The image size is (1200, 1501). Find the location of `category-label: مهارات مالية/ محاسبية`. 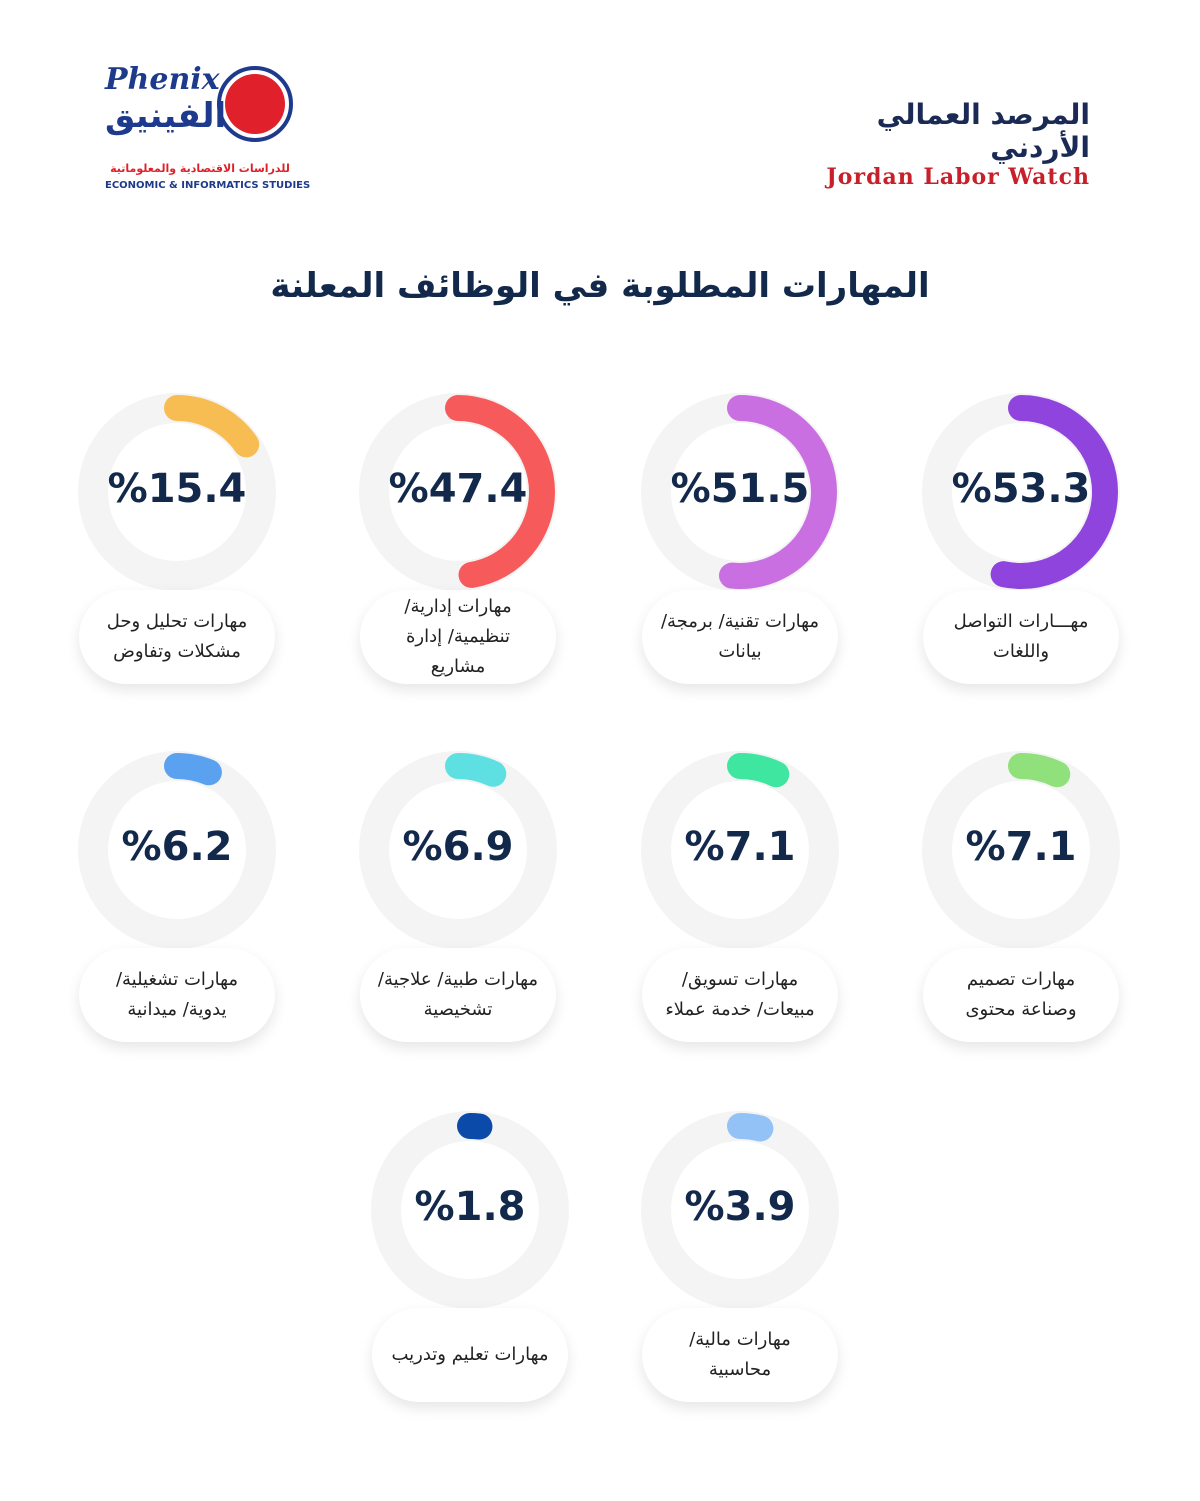

category-label: مهارات مالية/ محاسبية is located at coordinates (740, 1355).